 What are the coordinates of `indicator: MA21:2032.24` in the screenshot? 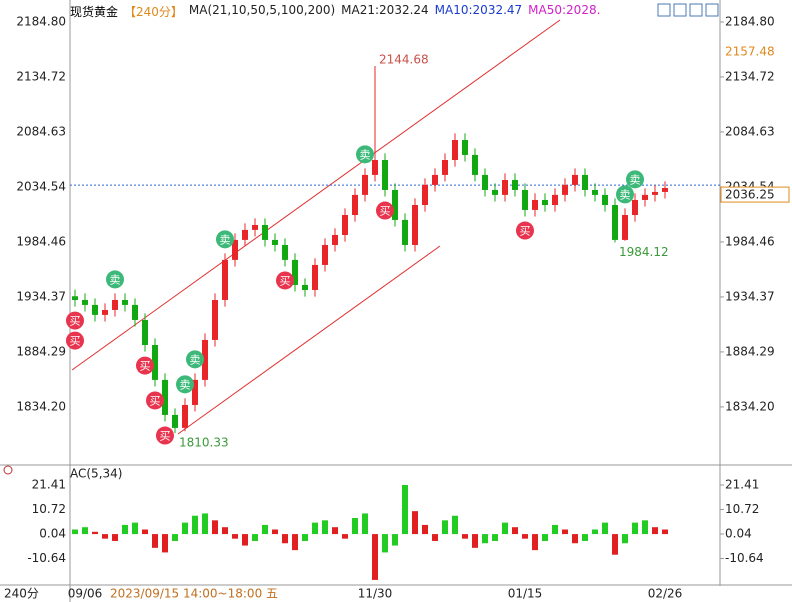 It's located at (385, 10).